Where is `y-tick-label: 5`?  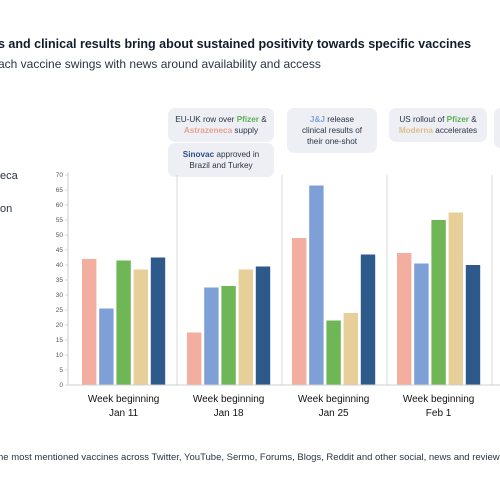
y-tick-label: 5 is located at coordinates (61, 370).